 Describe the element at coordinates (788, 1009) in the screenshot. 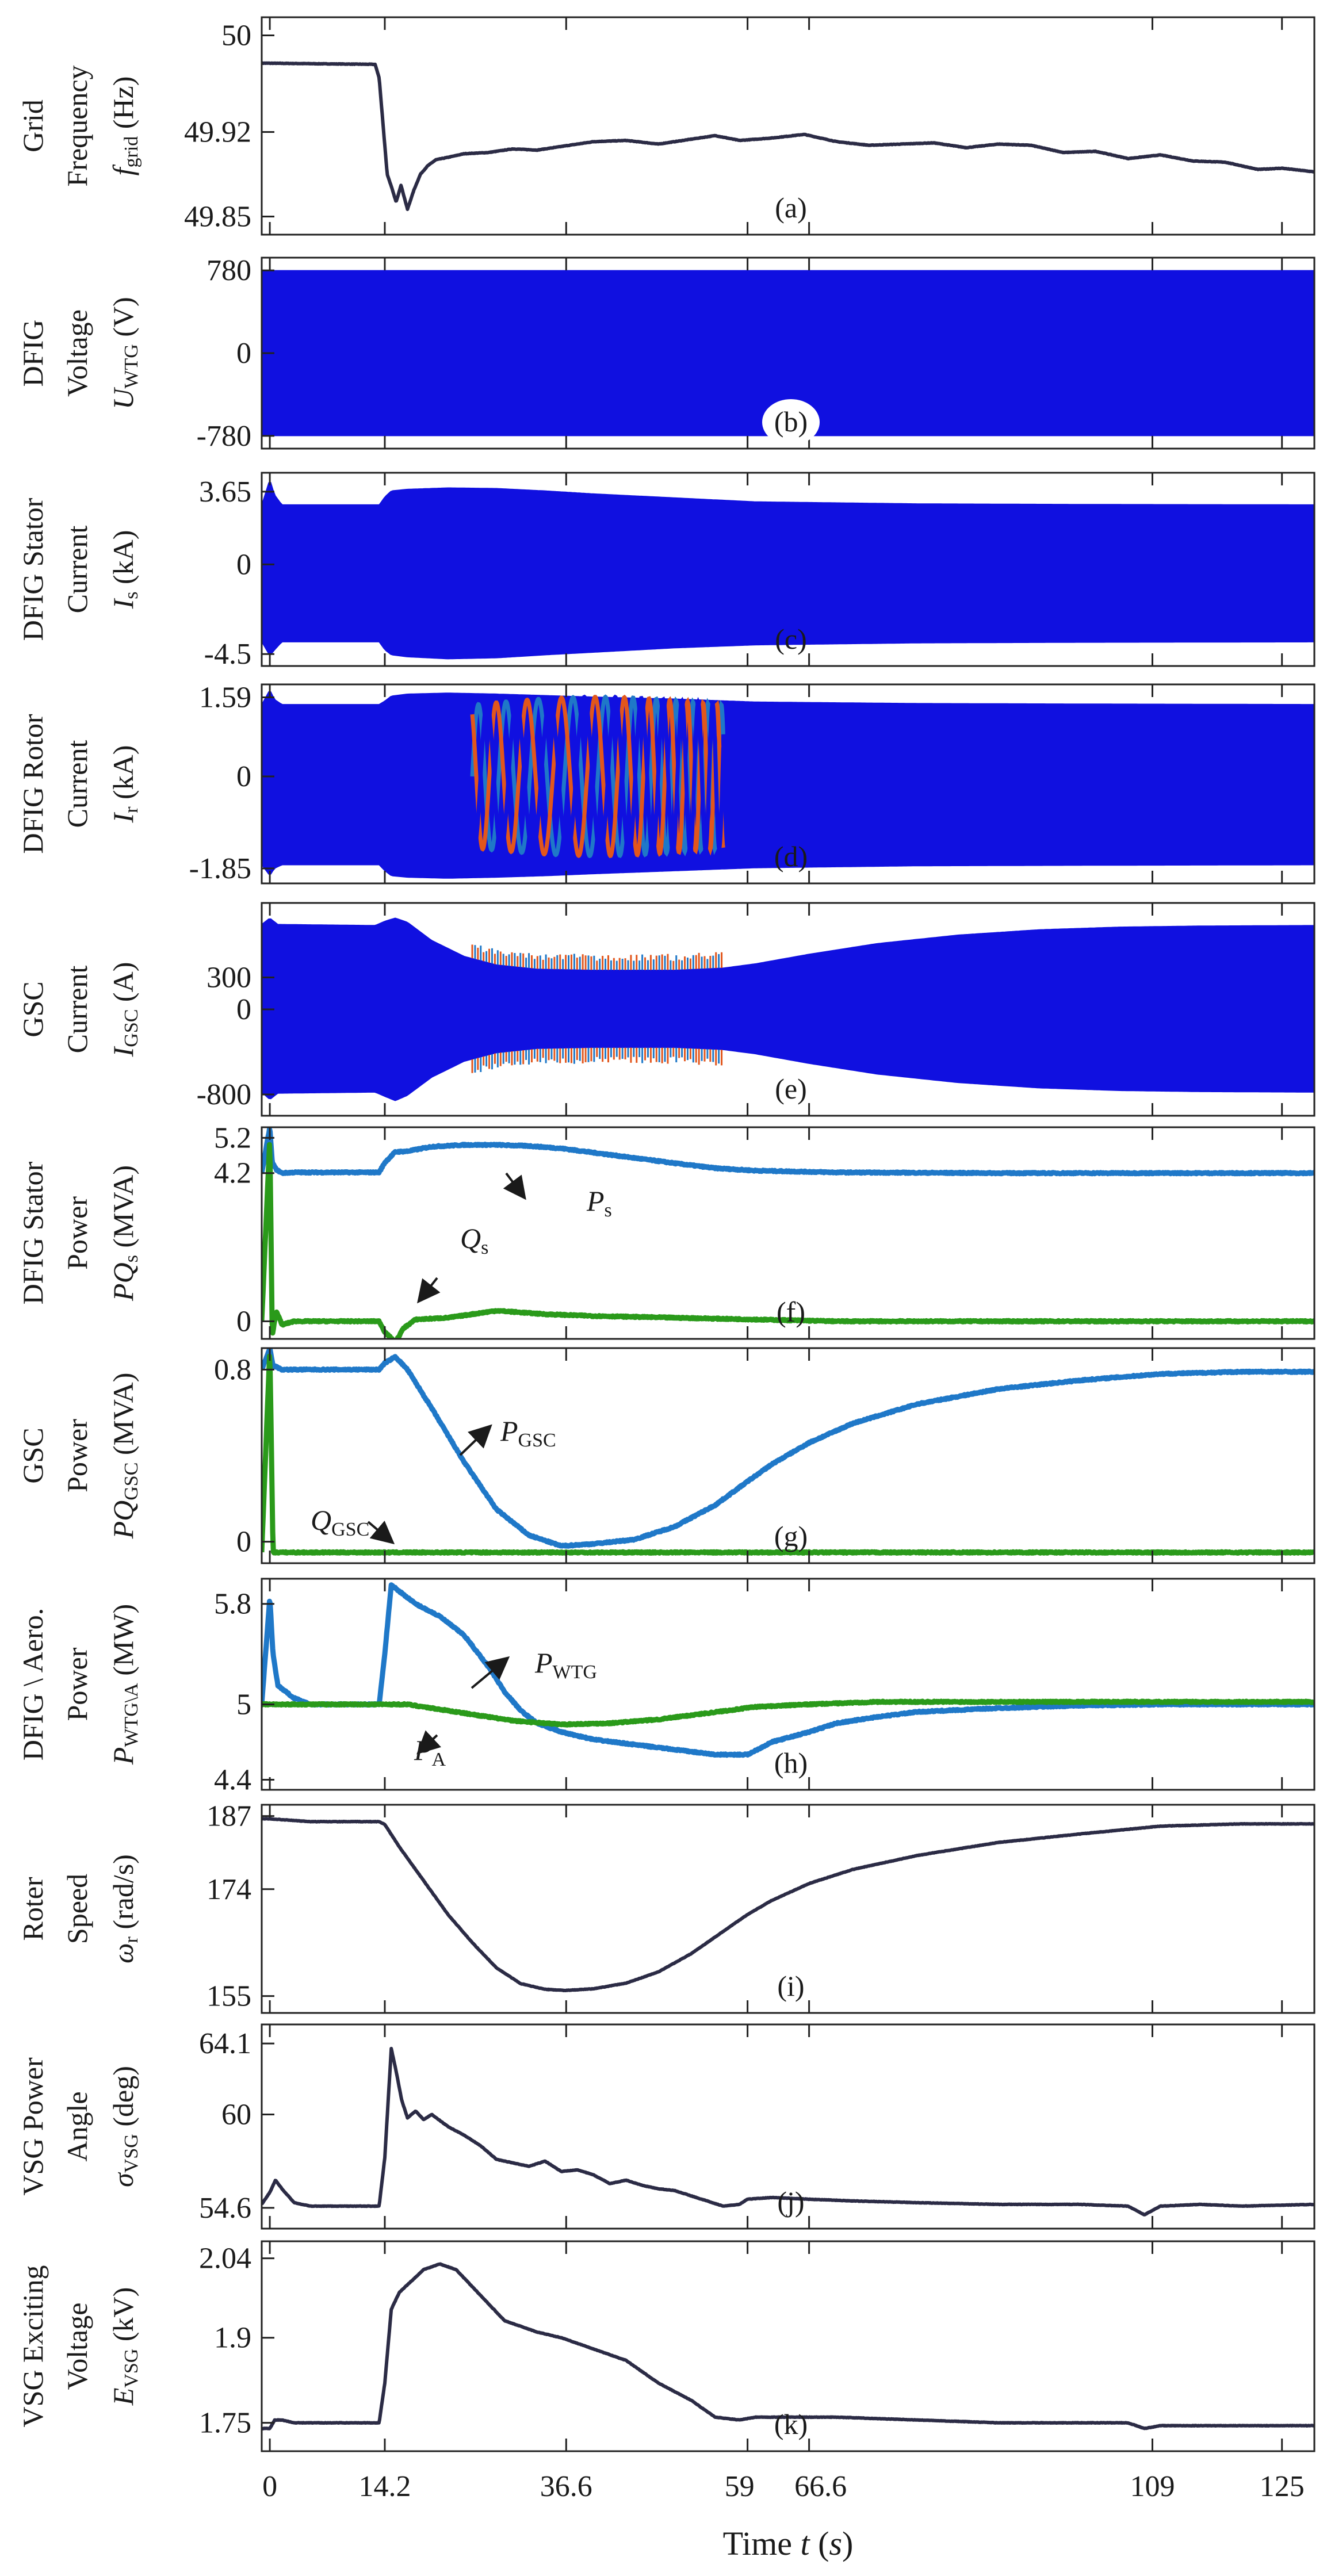

I see `panel-e-plot` at that location.